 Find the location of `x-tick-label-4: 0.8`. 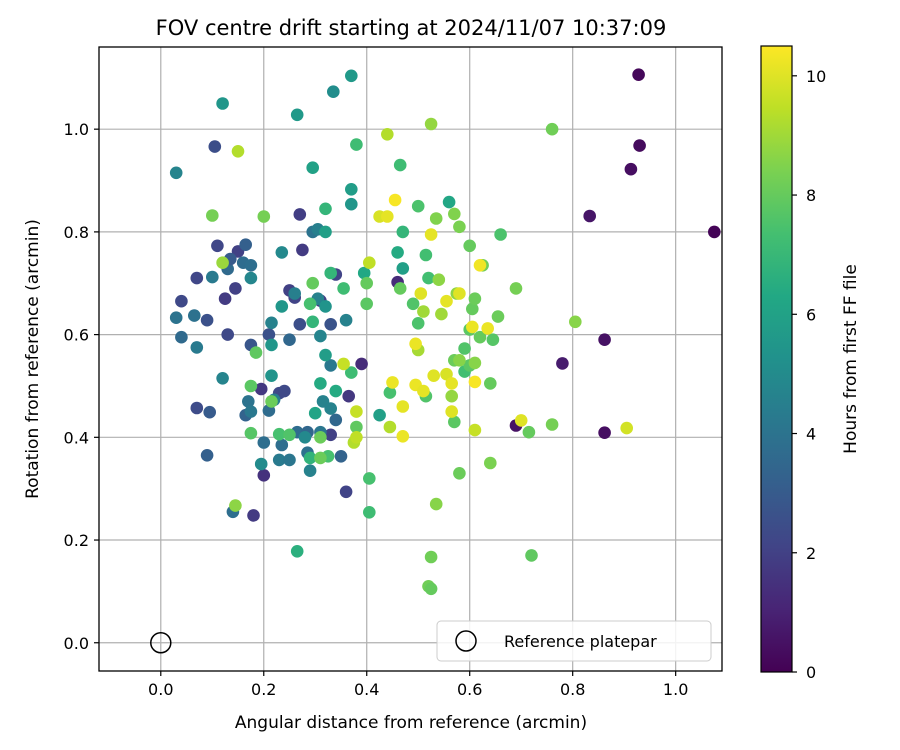

x-tick-label-4: 0.8 is located at coordinates (572, 689).